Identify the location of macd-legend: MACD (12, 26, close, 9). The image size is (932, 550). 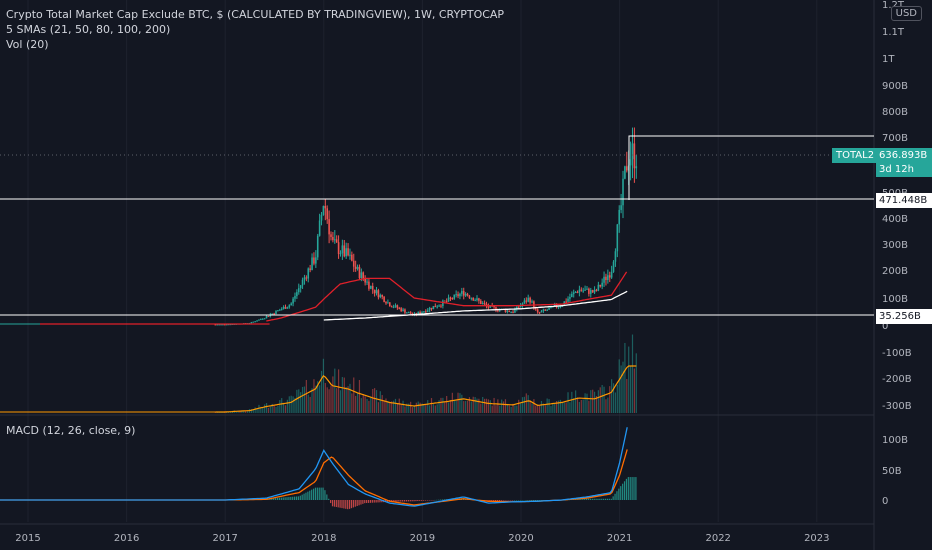
(71, 430).